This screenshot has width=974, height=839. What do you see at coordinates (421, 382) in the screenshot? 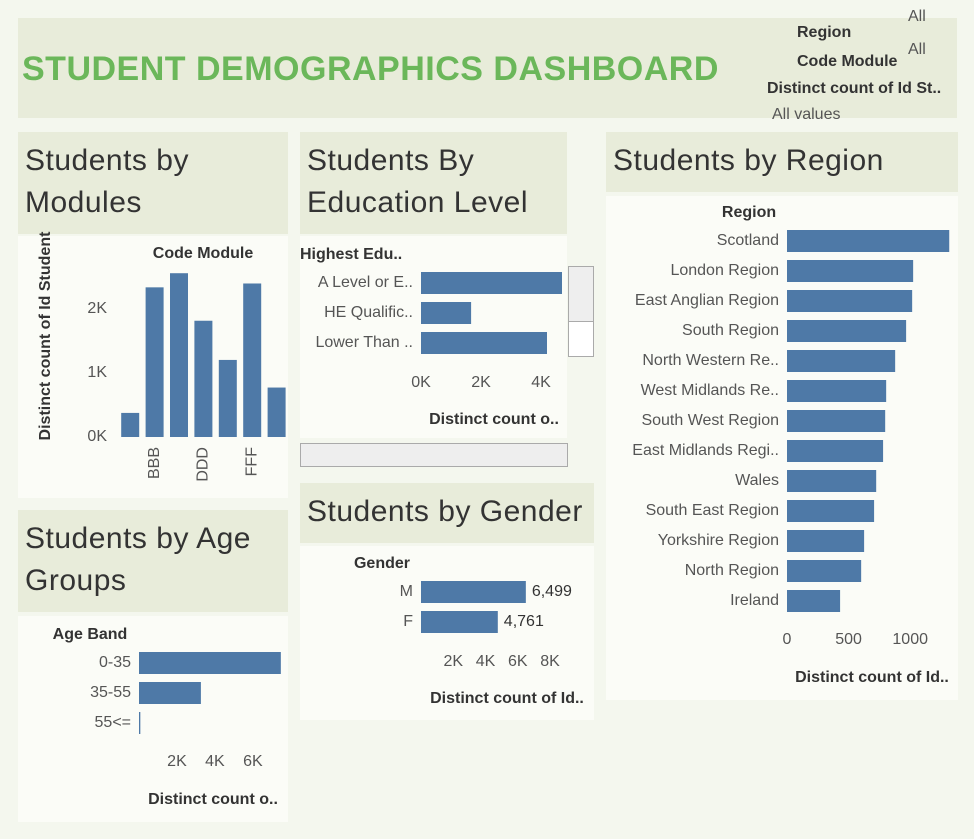
I see `x-tick-label: 0K` at bounding box center [421, 382].